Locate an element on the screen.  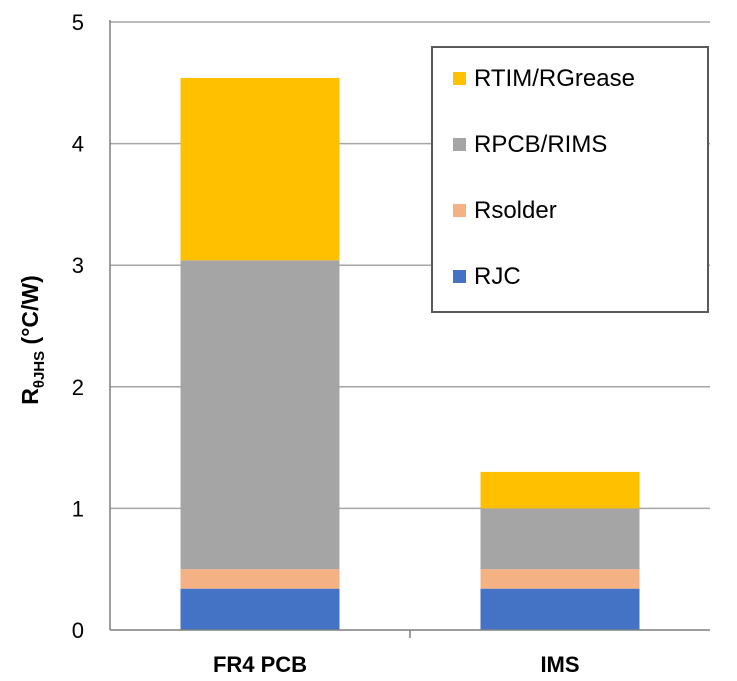
legend-label: RTIM/RGrease is located at coordinates (554, 78).